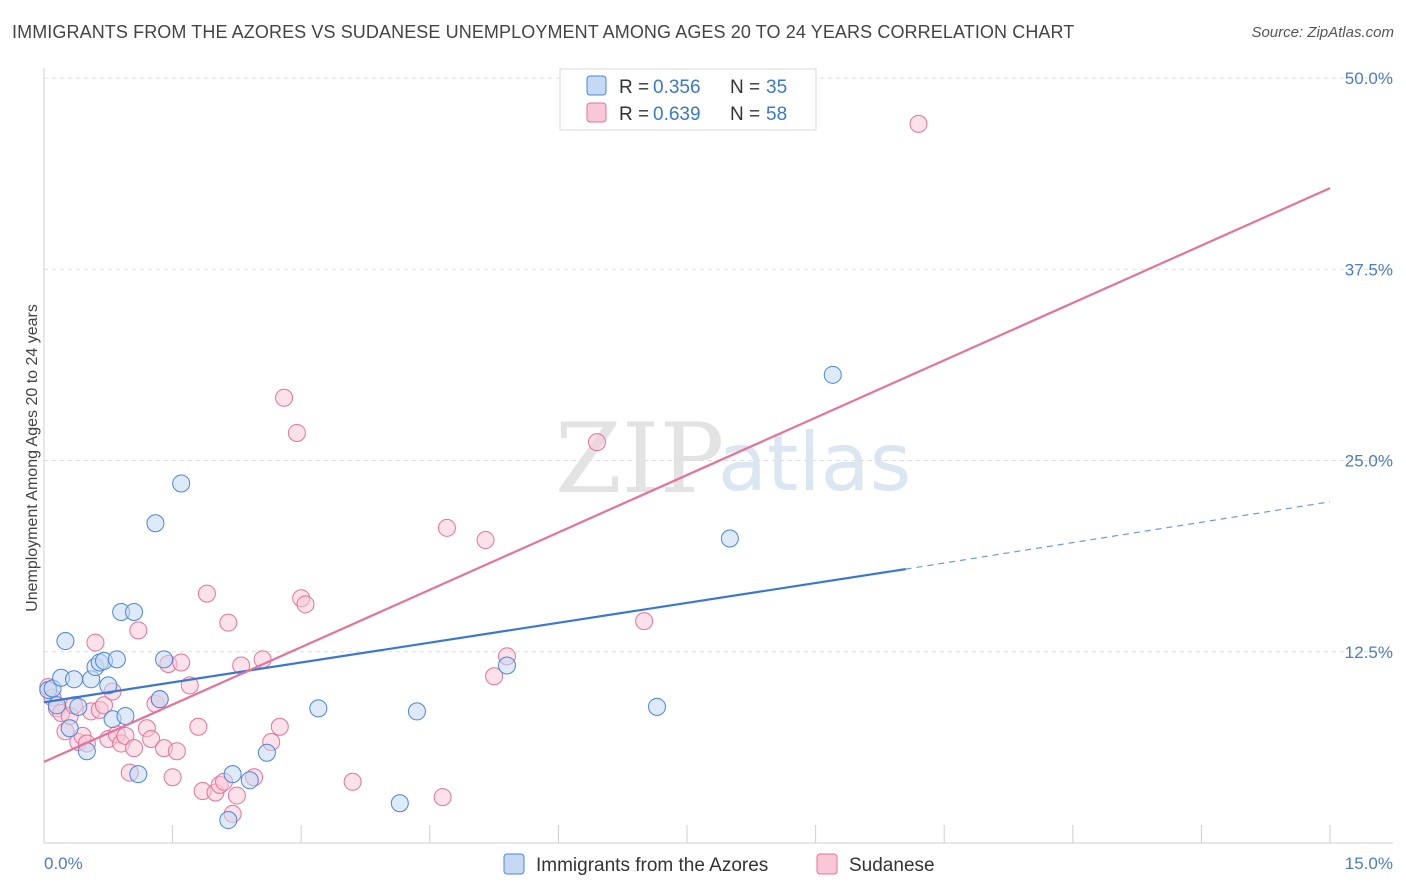 This screenshot has width=1406, height=892. I want to click on legend-n-label-sudanese: N =, so click(745, 114).